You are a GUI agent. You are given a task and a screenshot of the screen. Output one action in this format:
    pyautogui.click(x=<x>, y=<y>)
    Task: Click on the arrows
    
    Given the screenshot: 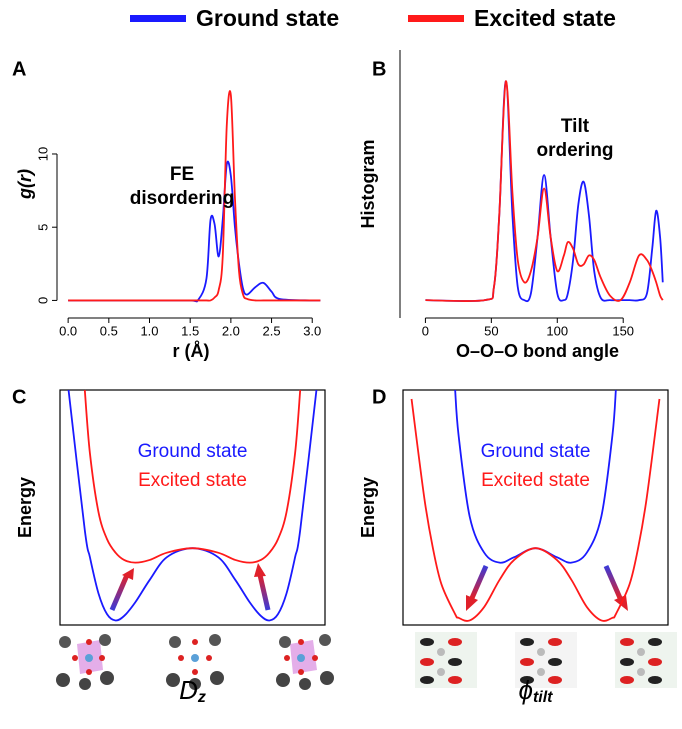 What is the action you would take?
    pyautogui.click(x=368, y=587)
    